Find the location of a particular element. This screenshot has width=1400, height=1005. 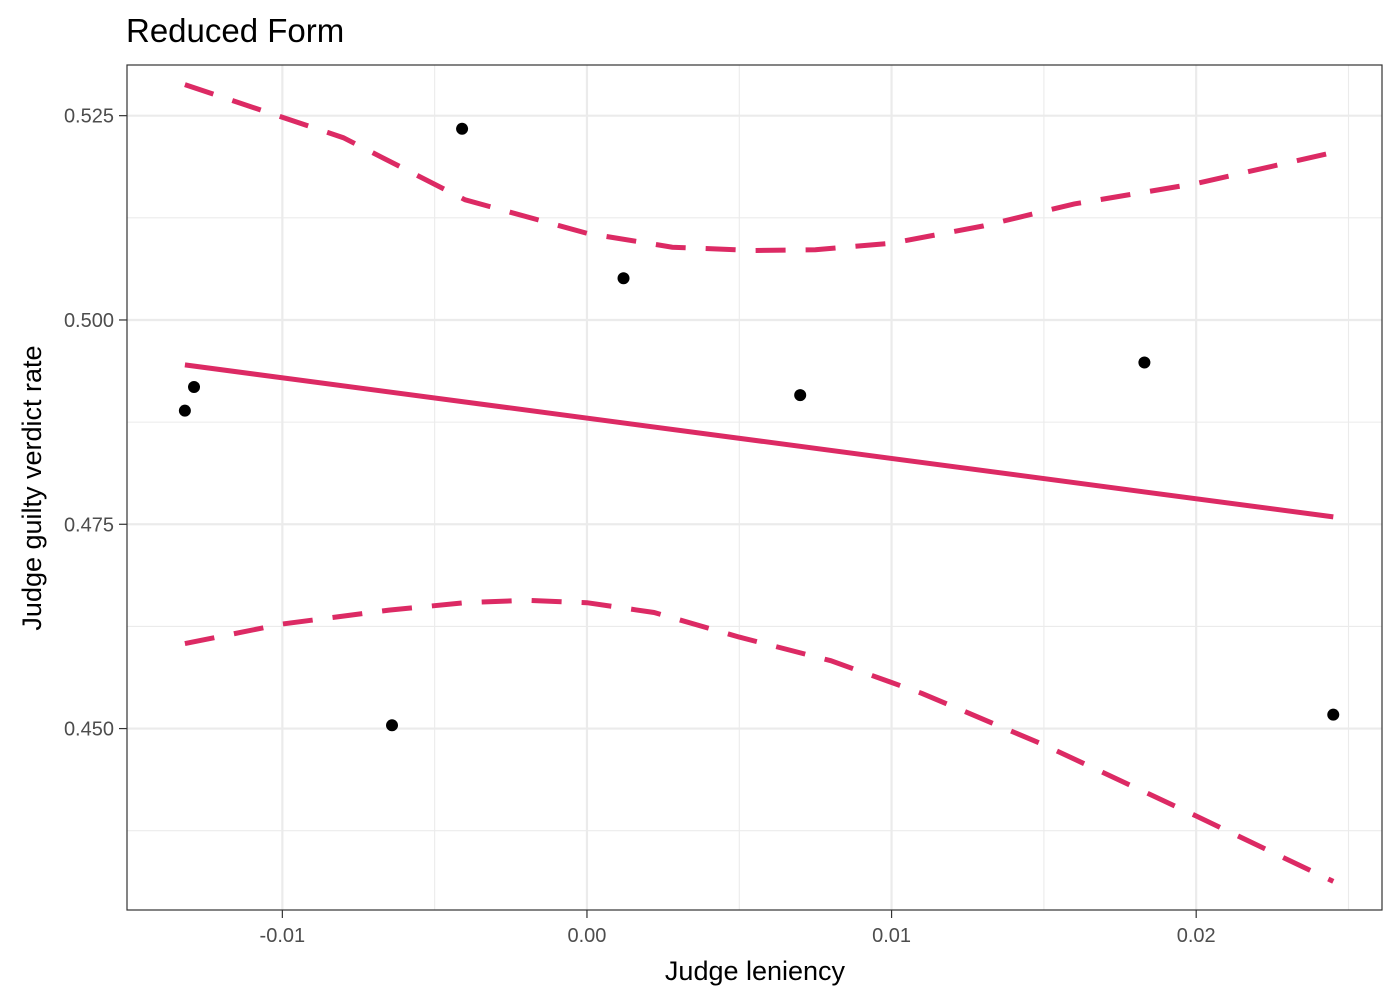

upper-ci-line is located at coordinates (759, 168).